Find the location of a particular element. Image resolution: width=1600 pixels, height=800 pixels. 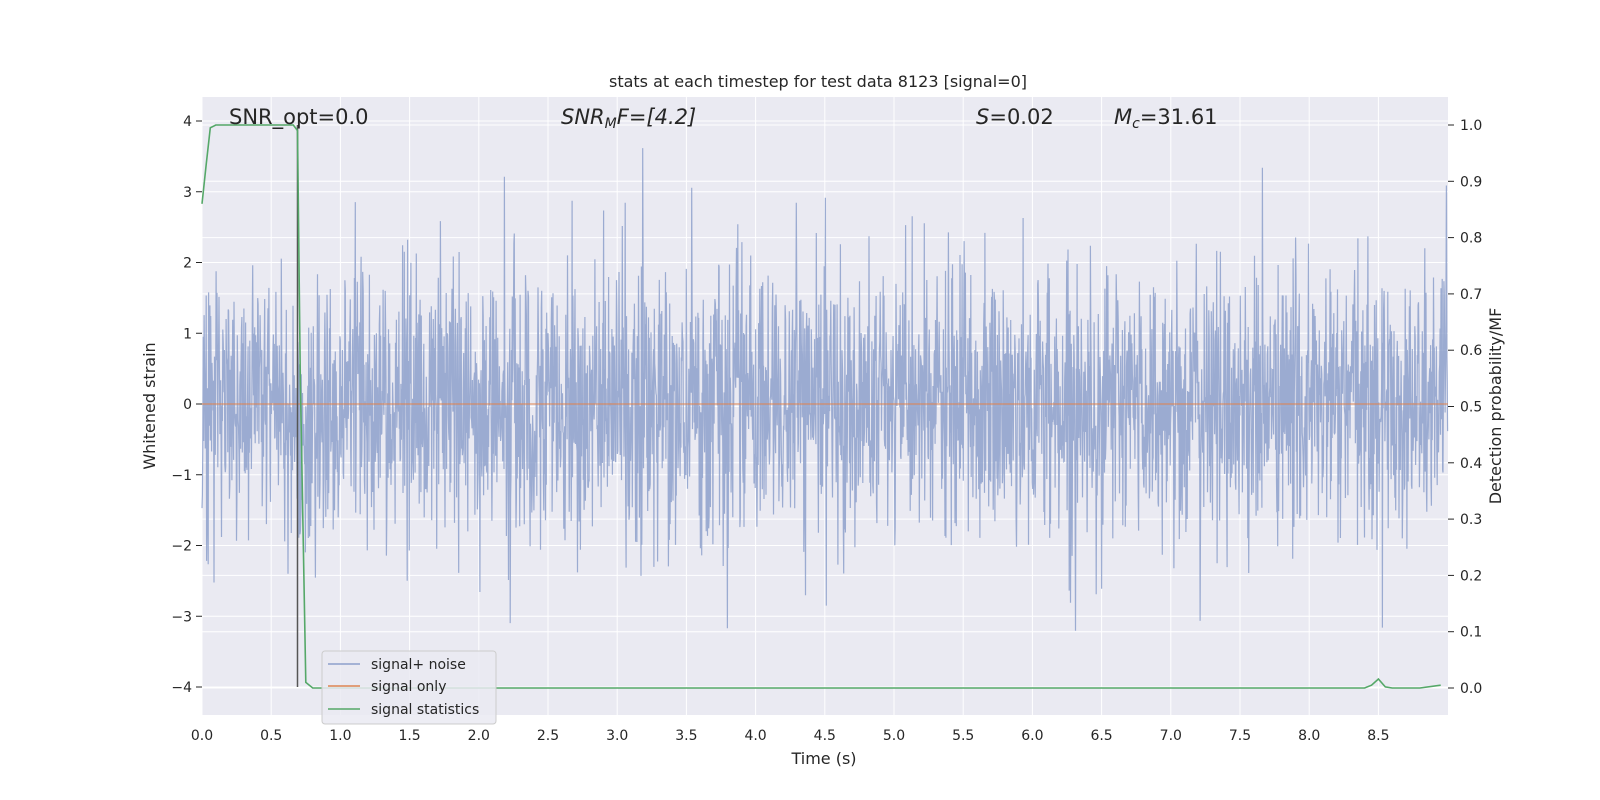

y2-tick-label: 0.4 is located at coordinates (1471, 464).